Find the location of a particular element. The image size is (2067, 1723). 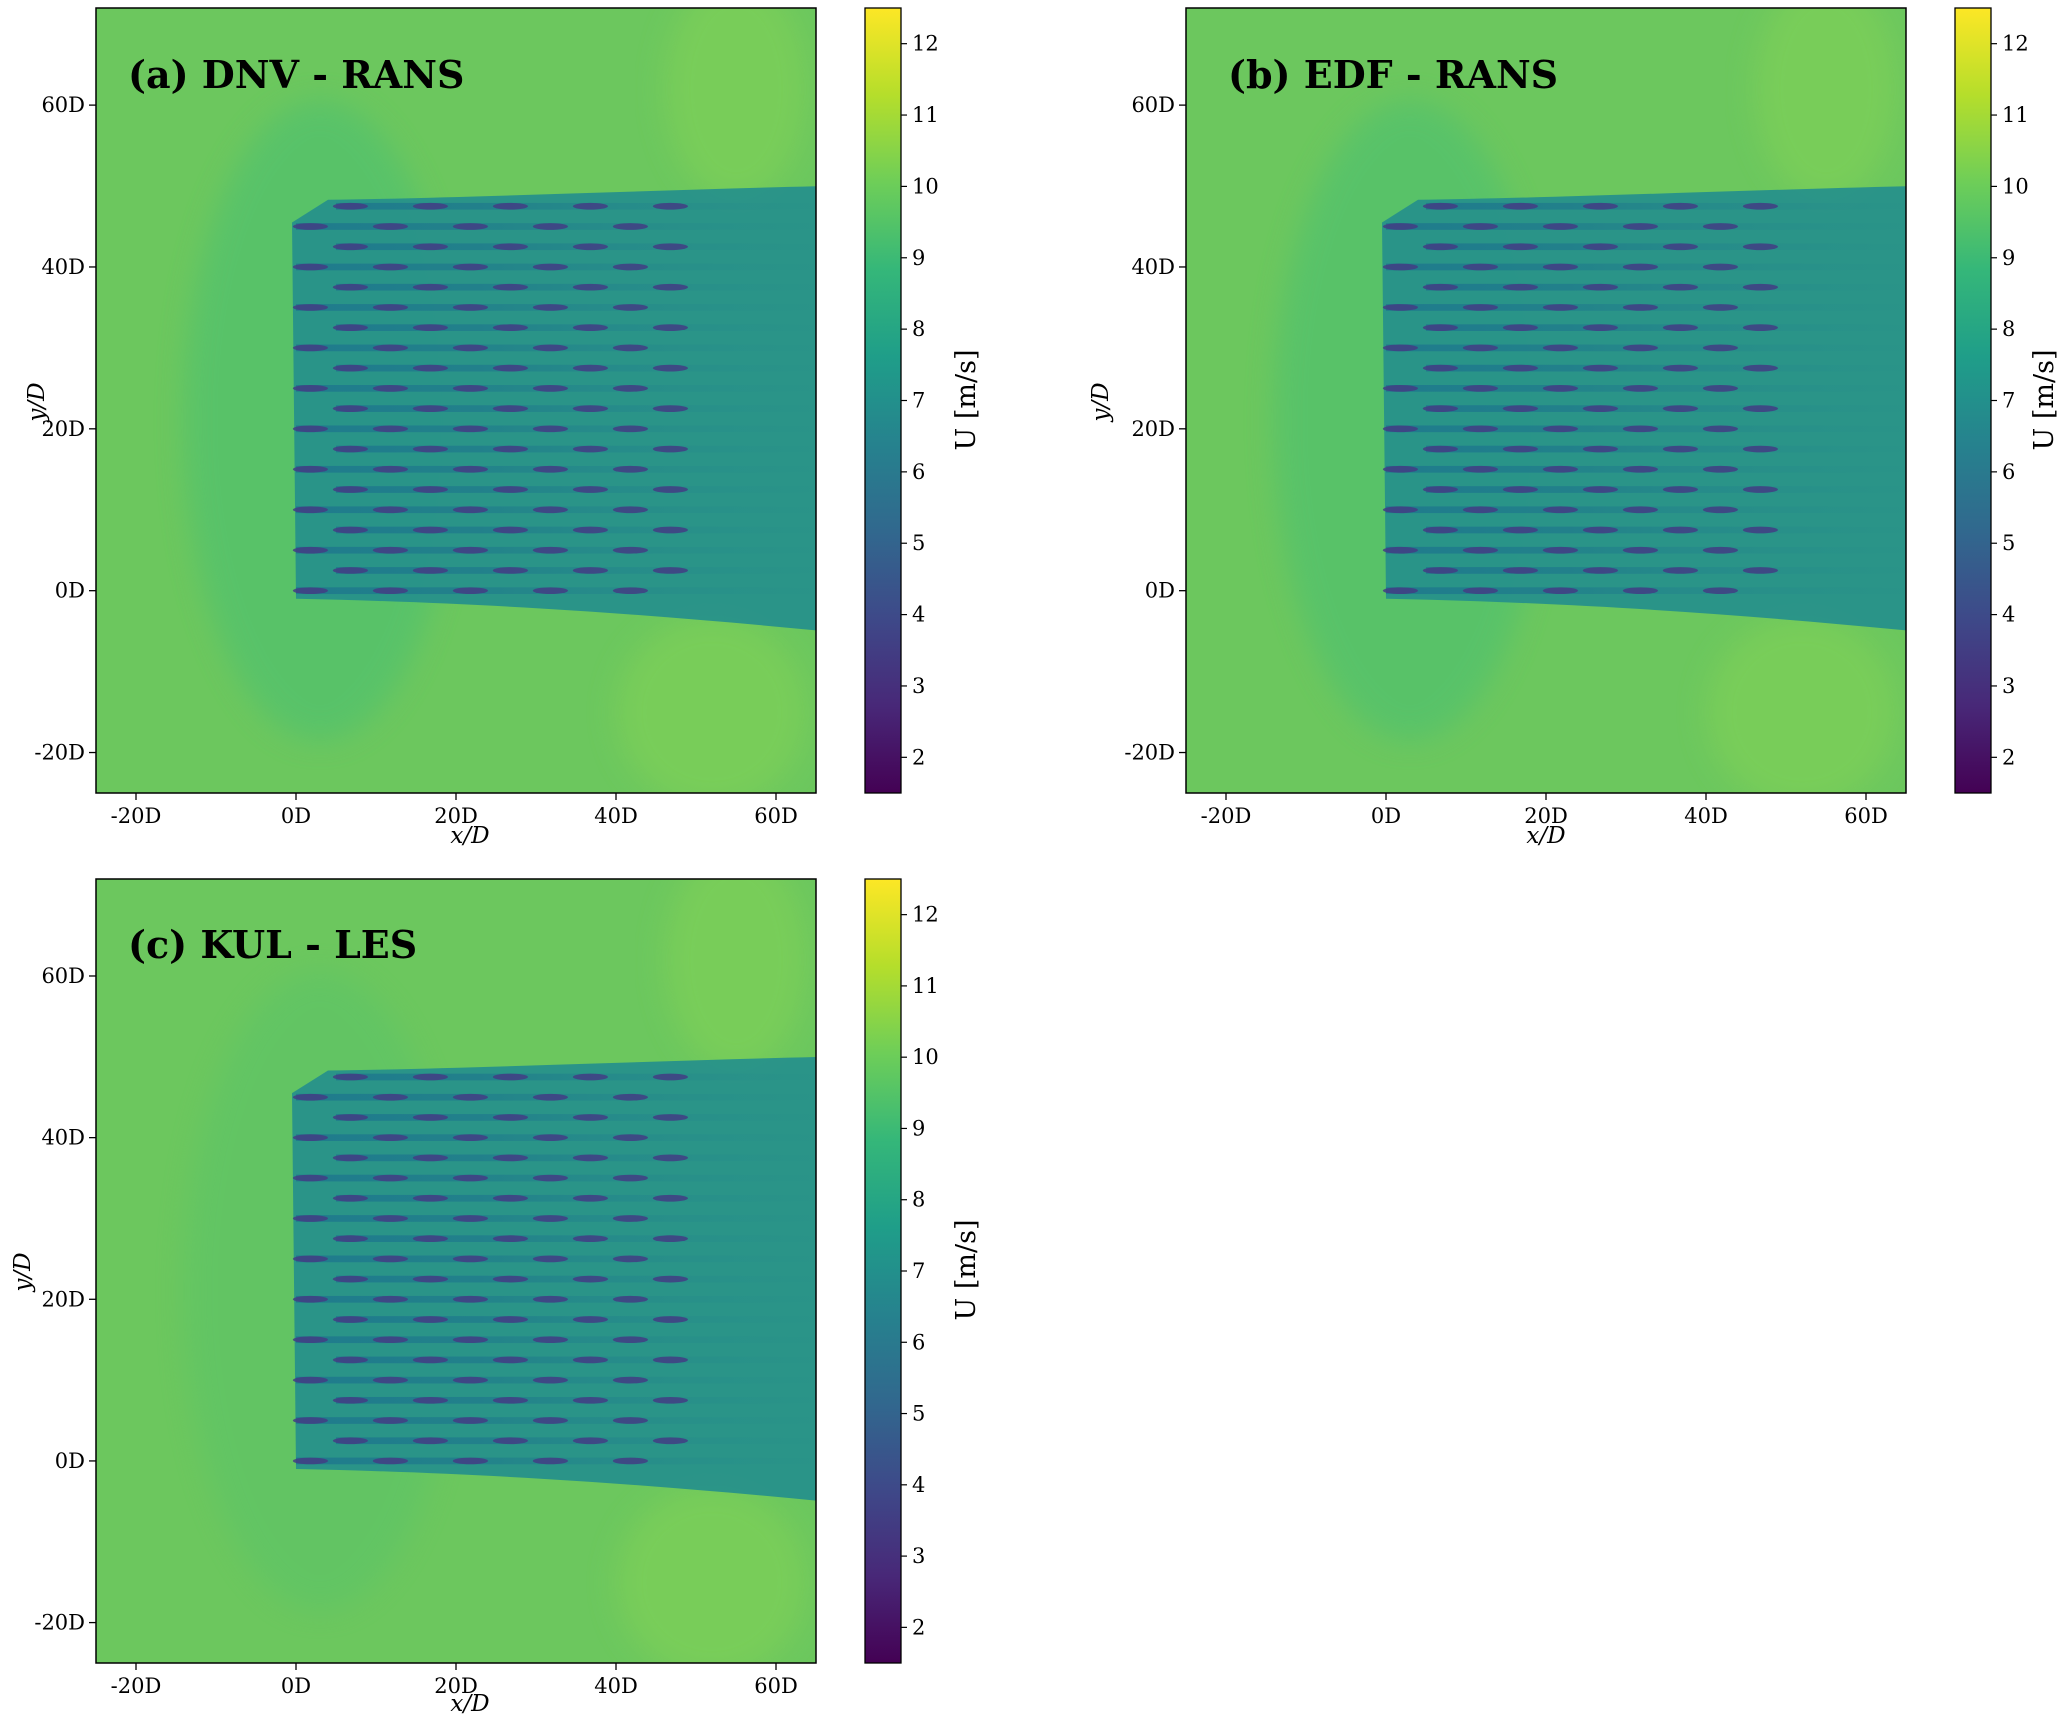

panel-c-colorbar-tick-label: 10 is located at coordinates (925, 1057).